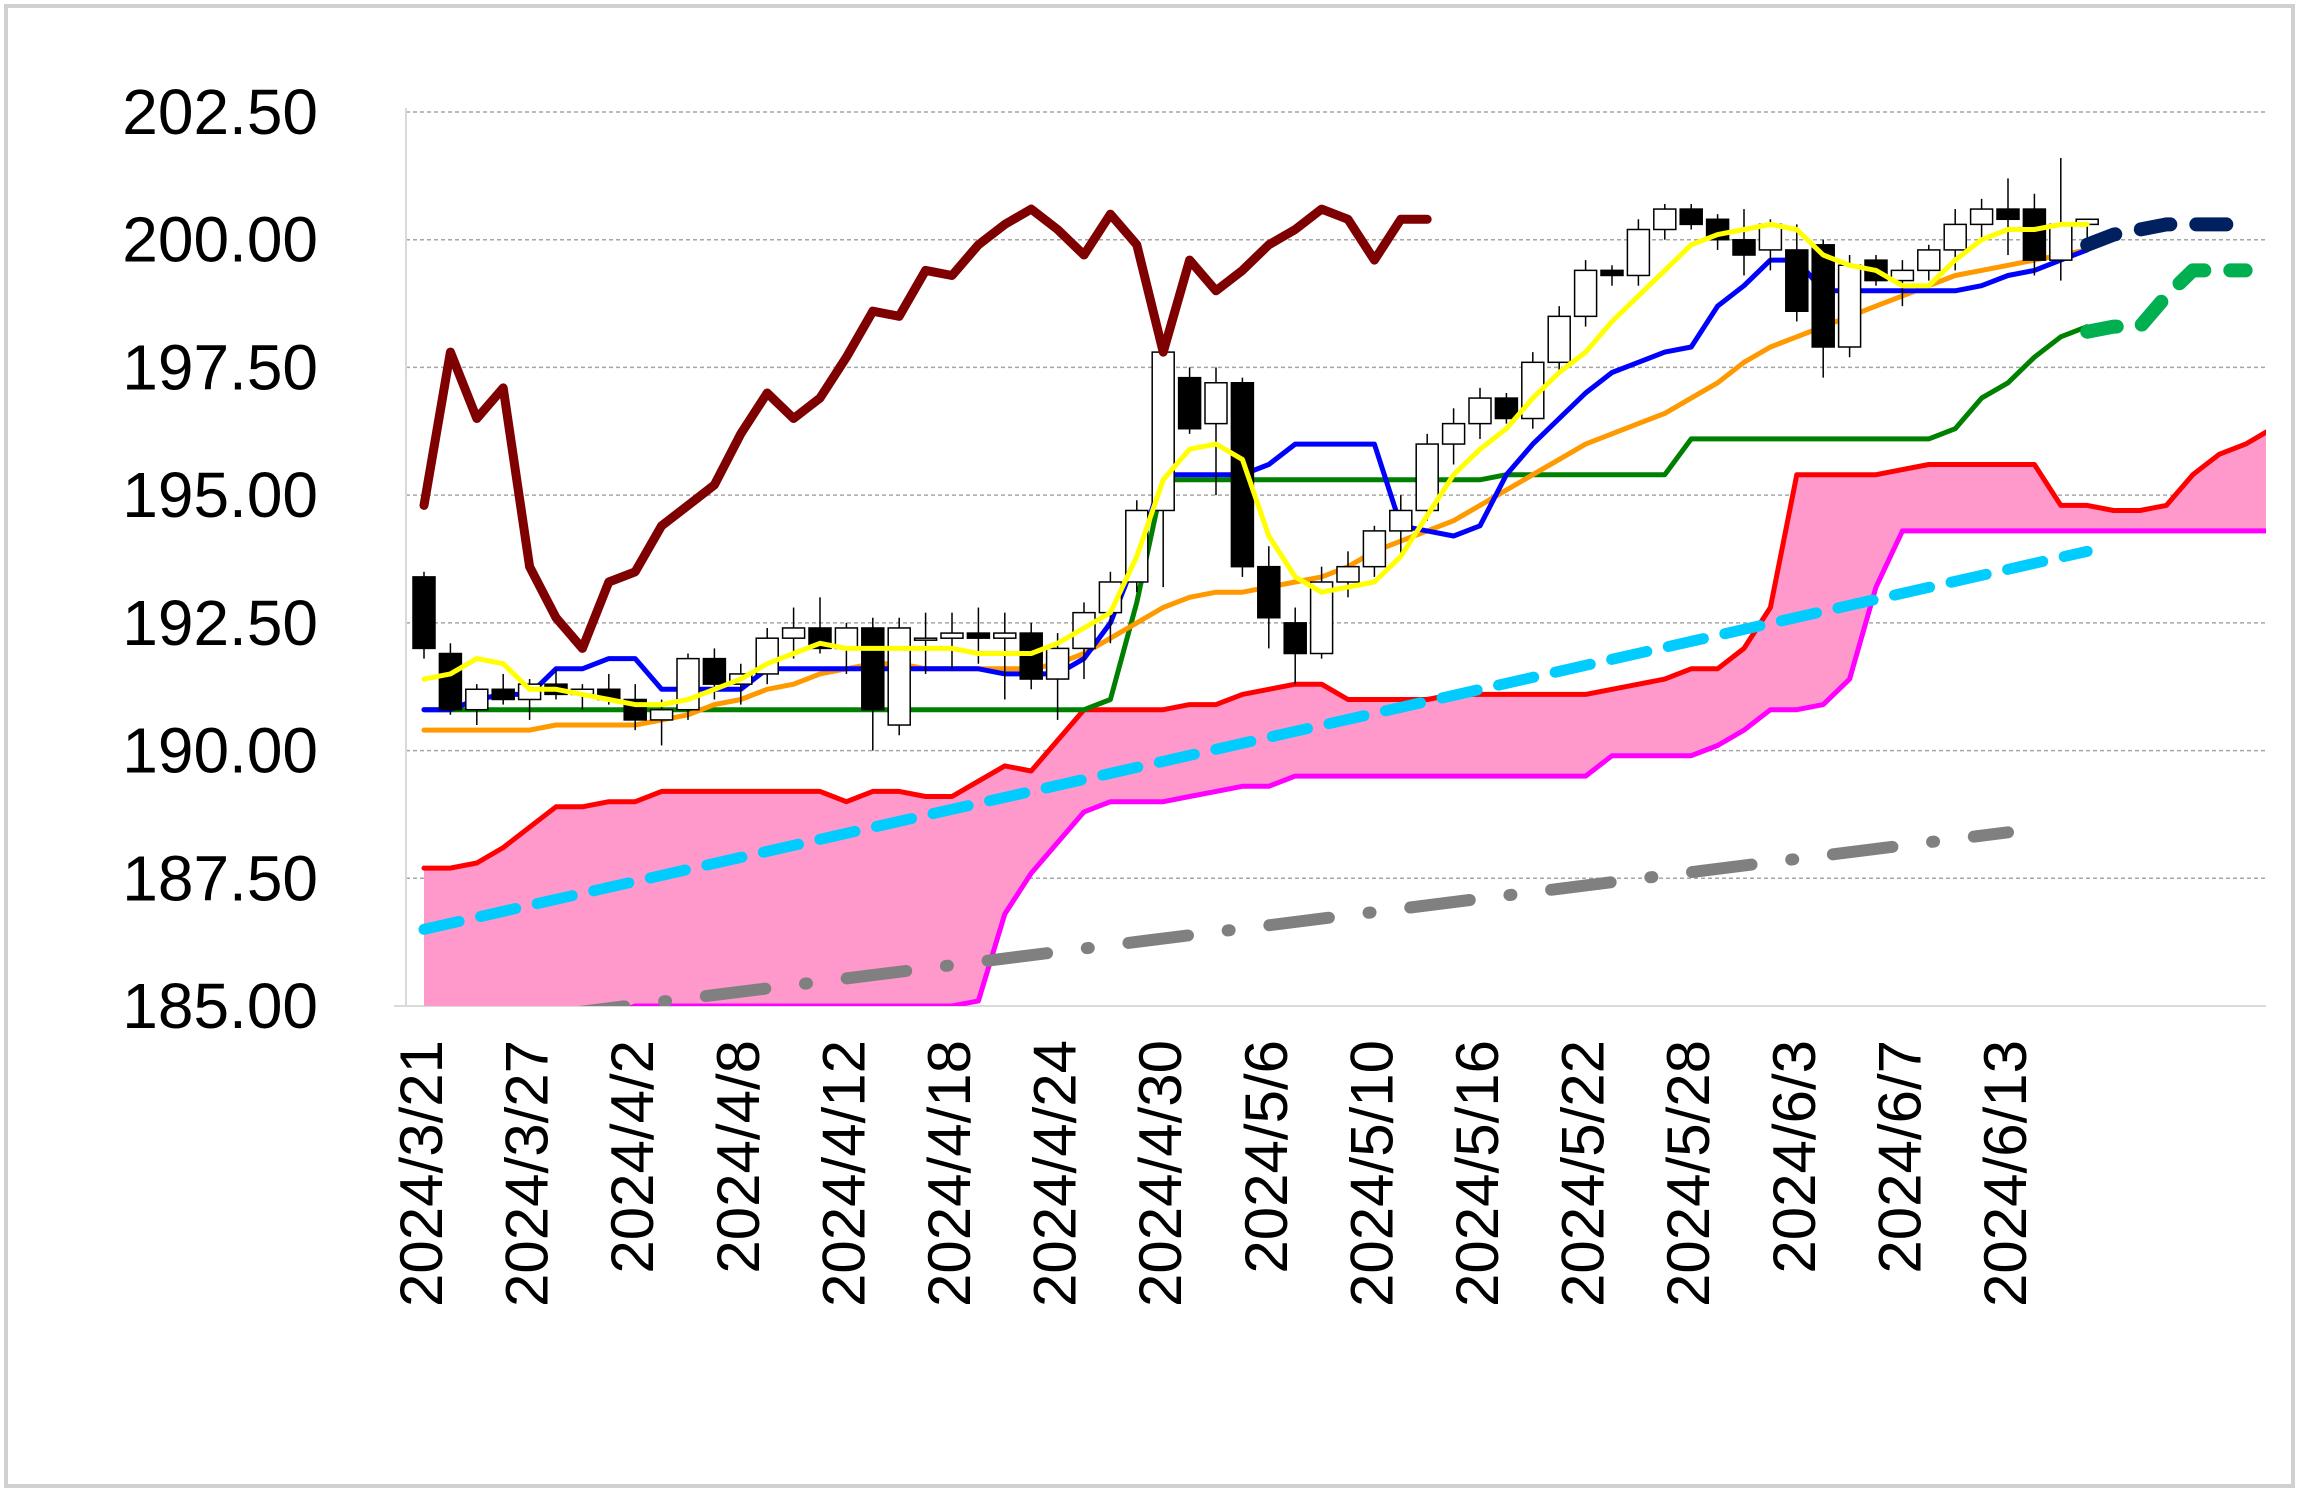 Image resolution: width=2303 pixels, height=1496 pixels. I want to click on x-tick-label: 2024/6/7, so click(1899, 1157).